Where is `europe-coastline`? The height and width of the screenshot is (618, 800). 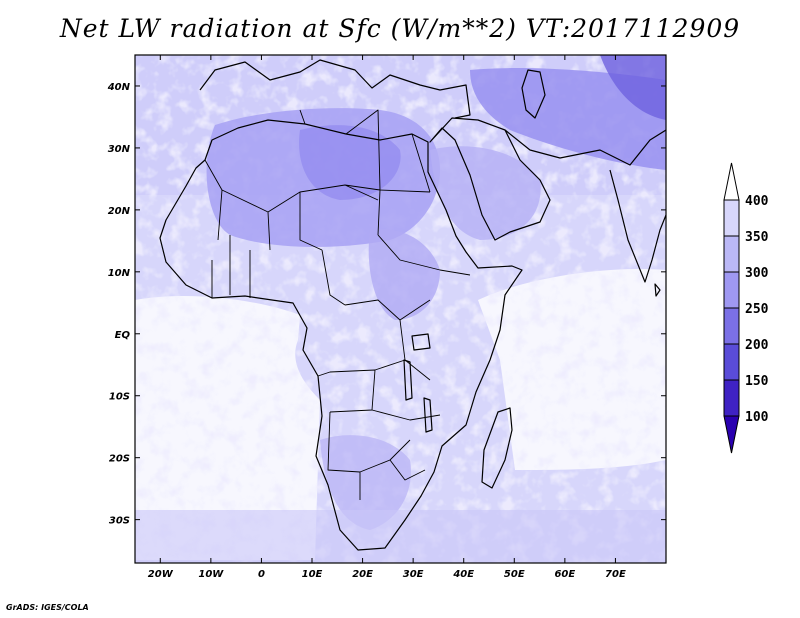
europe-coastline is located at coordinates (335, 89).